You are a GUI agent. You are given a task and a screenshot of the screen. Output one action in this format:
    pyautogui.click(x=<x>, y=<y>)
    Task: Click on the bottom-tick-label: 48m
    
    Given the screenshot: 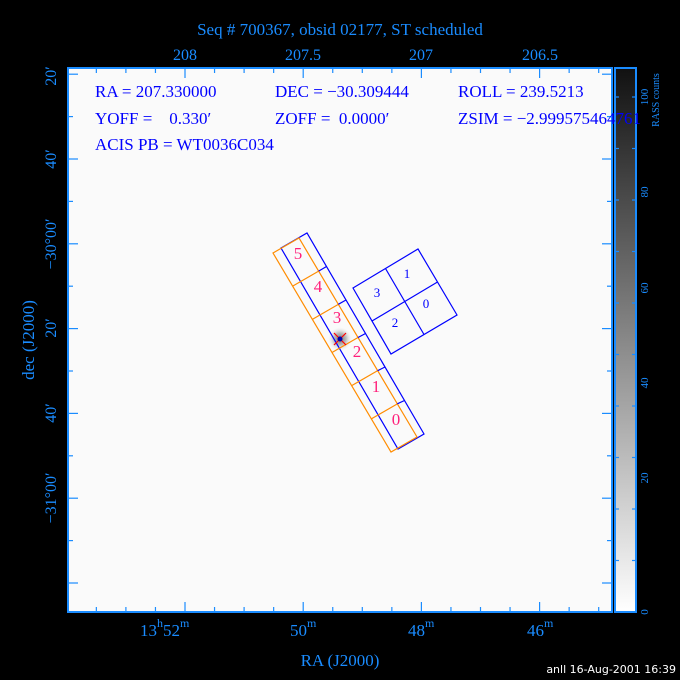 What is the action you would take?
    pyautogui.click(x=421, y=628)
    